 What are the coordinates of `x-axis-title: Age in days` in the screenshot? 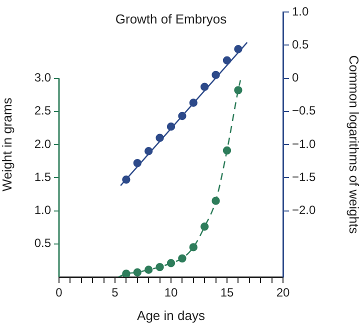 It's located at (171, 315).